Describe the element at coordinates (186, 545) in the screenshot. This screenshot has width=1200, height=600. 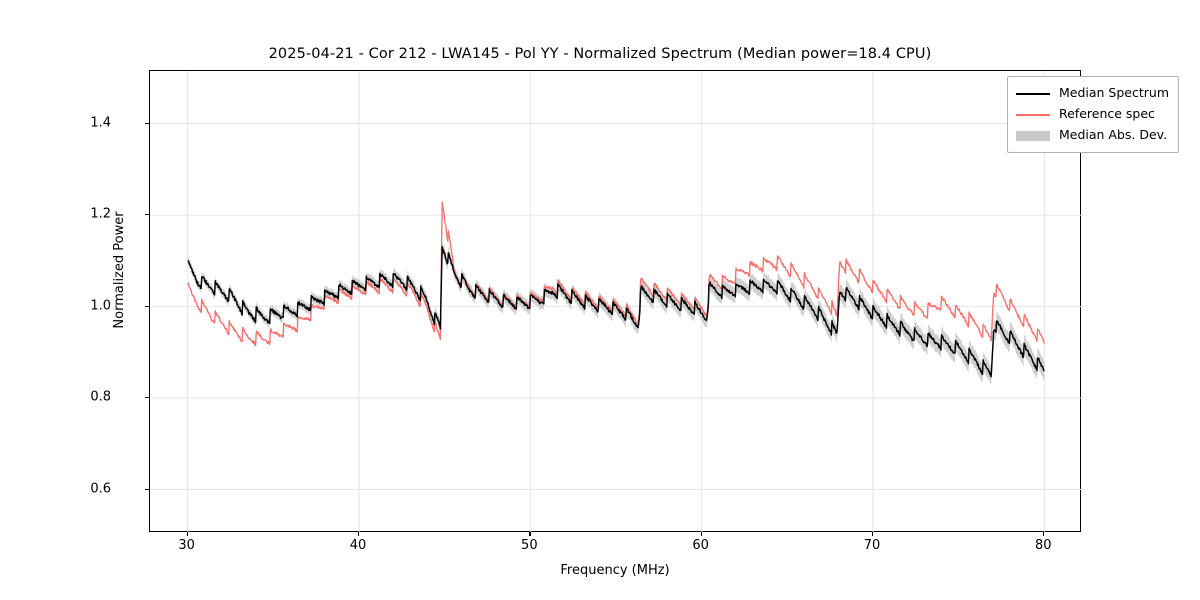
I see `x-tick-label: 30` at that location.